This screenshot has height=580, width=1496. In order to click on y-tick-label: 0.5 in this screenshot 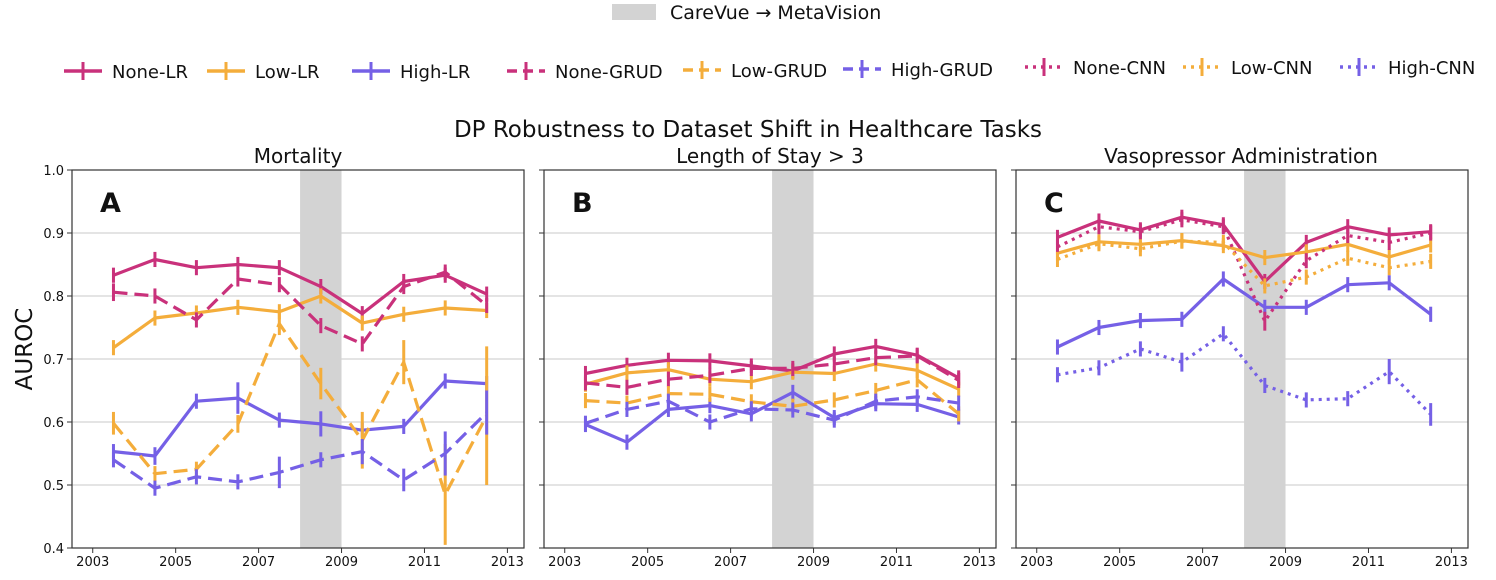, I will do `click(53, 486)`.